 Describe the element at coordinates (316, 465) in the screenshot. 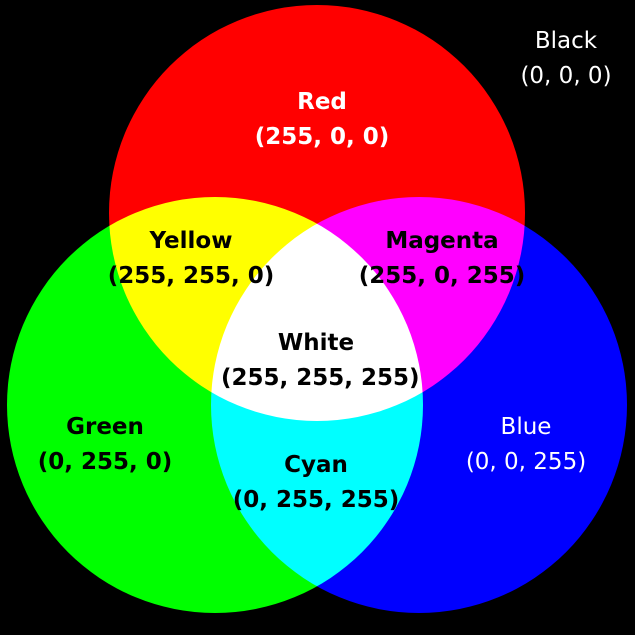

I see `cyan-name: Cyan` at that location.